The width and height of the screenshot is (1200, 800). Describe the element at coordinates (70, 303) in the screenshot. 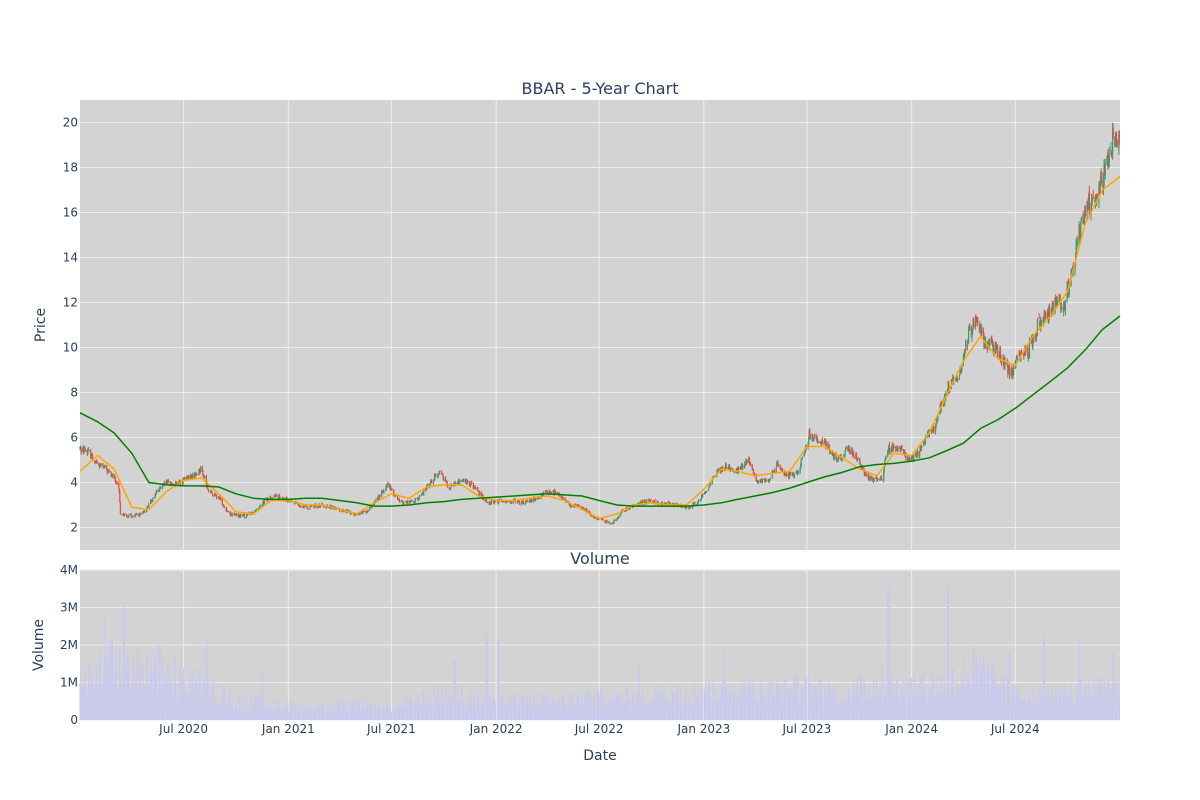

I see `price-y-tick-label: 12` at that location.